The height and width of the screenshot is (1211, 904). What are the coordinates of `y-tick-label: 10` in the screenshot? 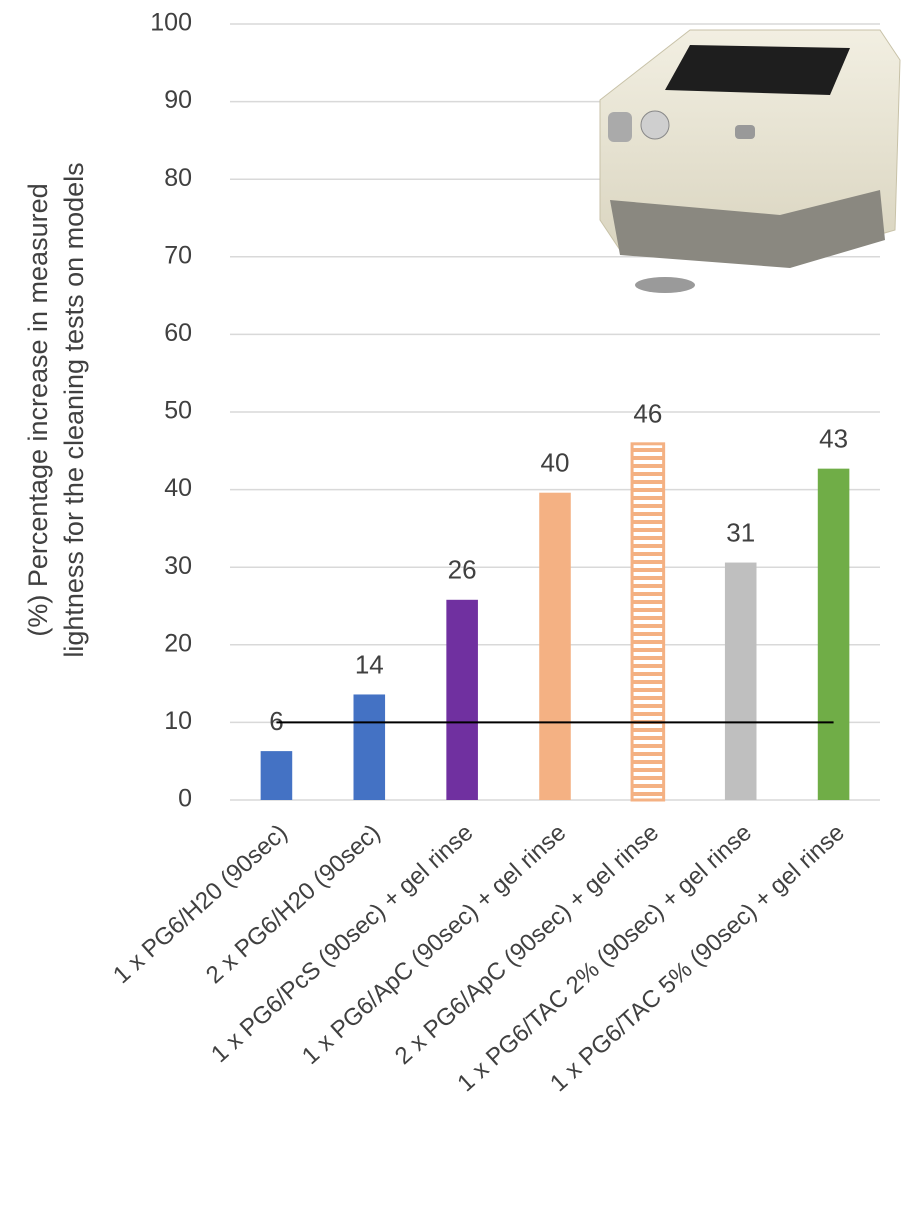 It's located at (178, 721).